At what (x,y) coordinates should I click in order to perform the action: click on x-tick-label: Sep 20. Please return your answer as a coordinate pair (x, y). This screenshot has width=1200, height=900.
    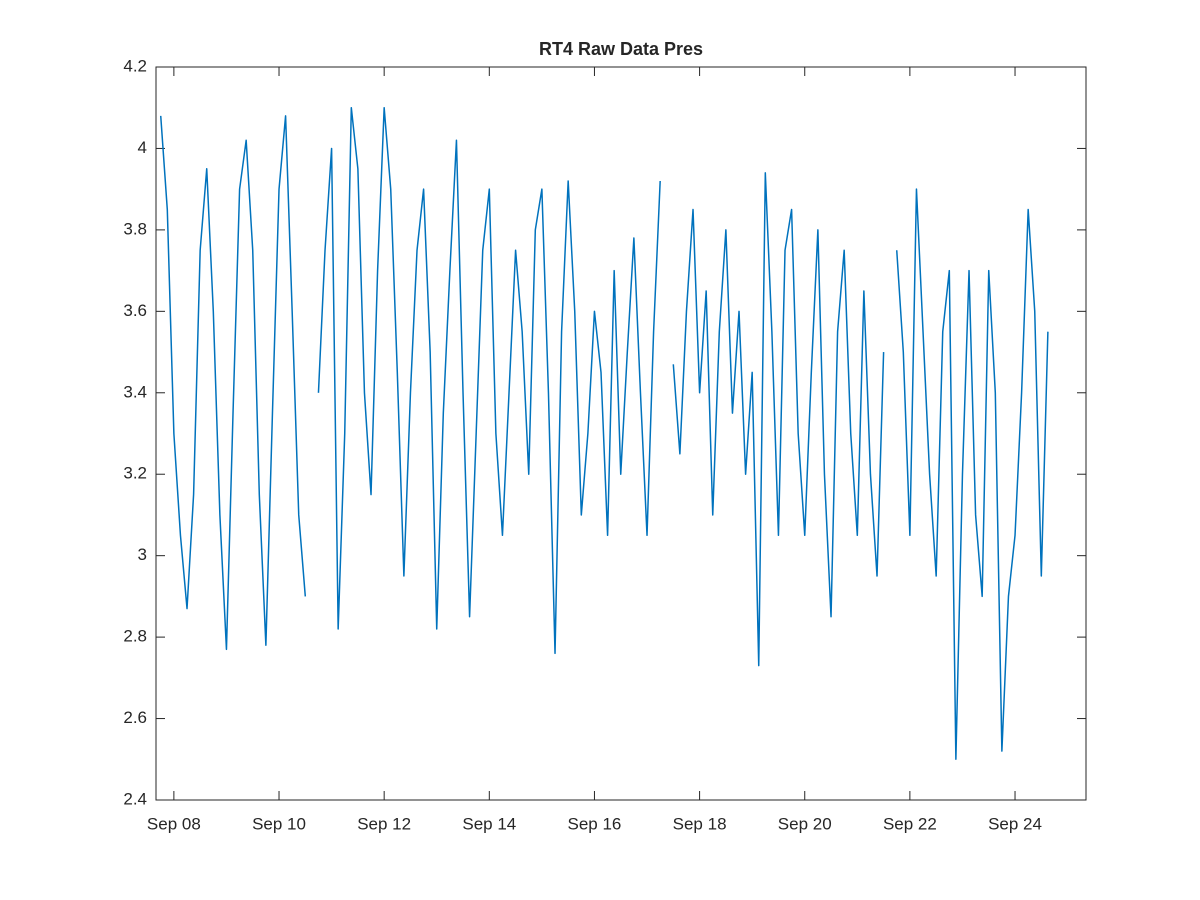
    Looking at the image, I should click on (805, 823).